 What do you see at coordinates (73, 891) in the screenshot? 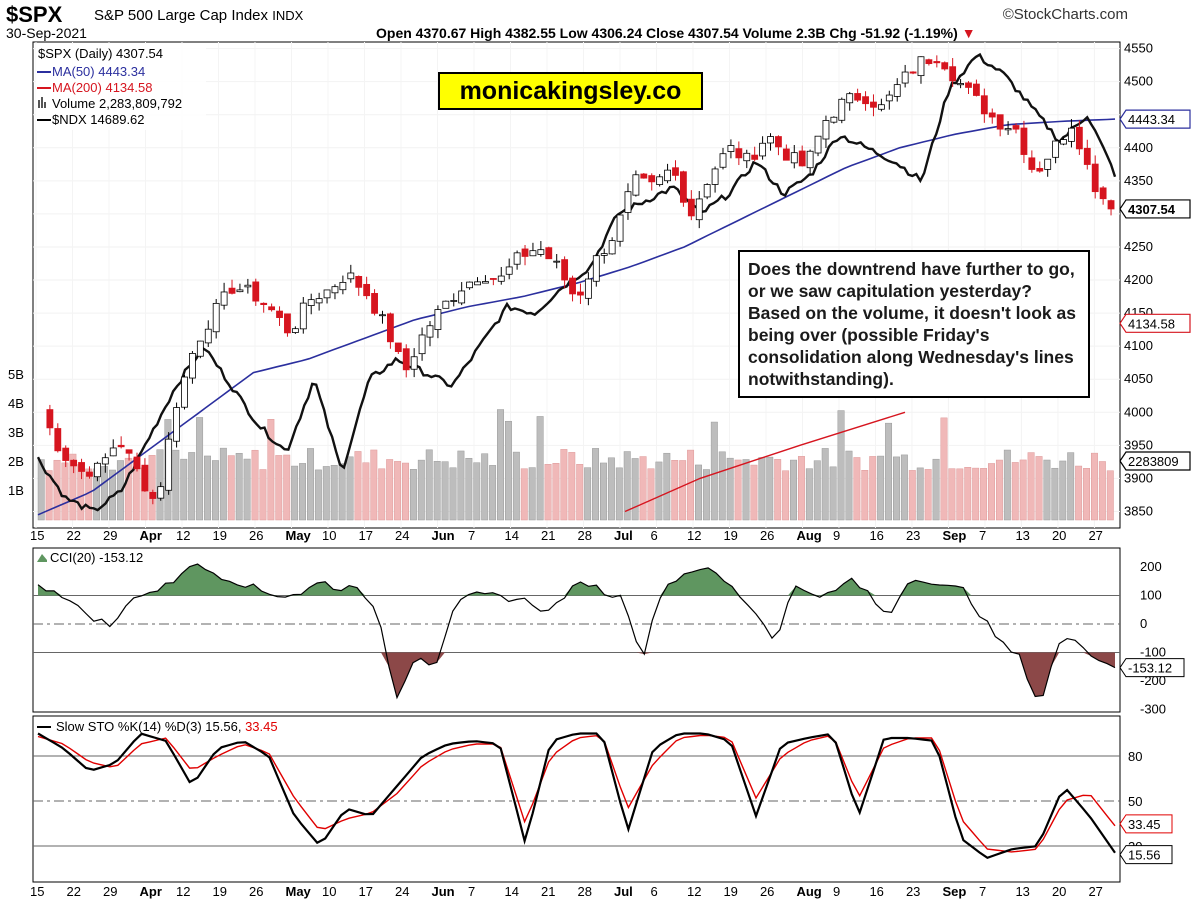
I see `x-tick-label-bottom: 22` at bounding box center [73, 891].